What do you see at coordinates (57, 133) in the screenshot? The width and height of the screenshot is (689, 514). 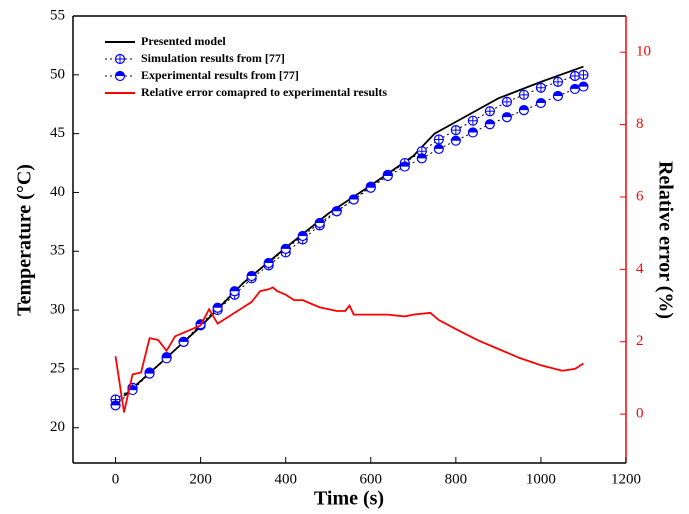 I see `y-tick-label: 45` at bounding box center [57, 133].